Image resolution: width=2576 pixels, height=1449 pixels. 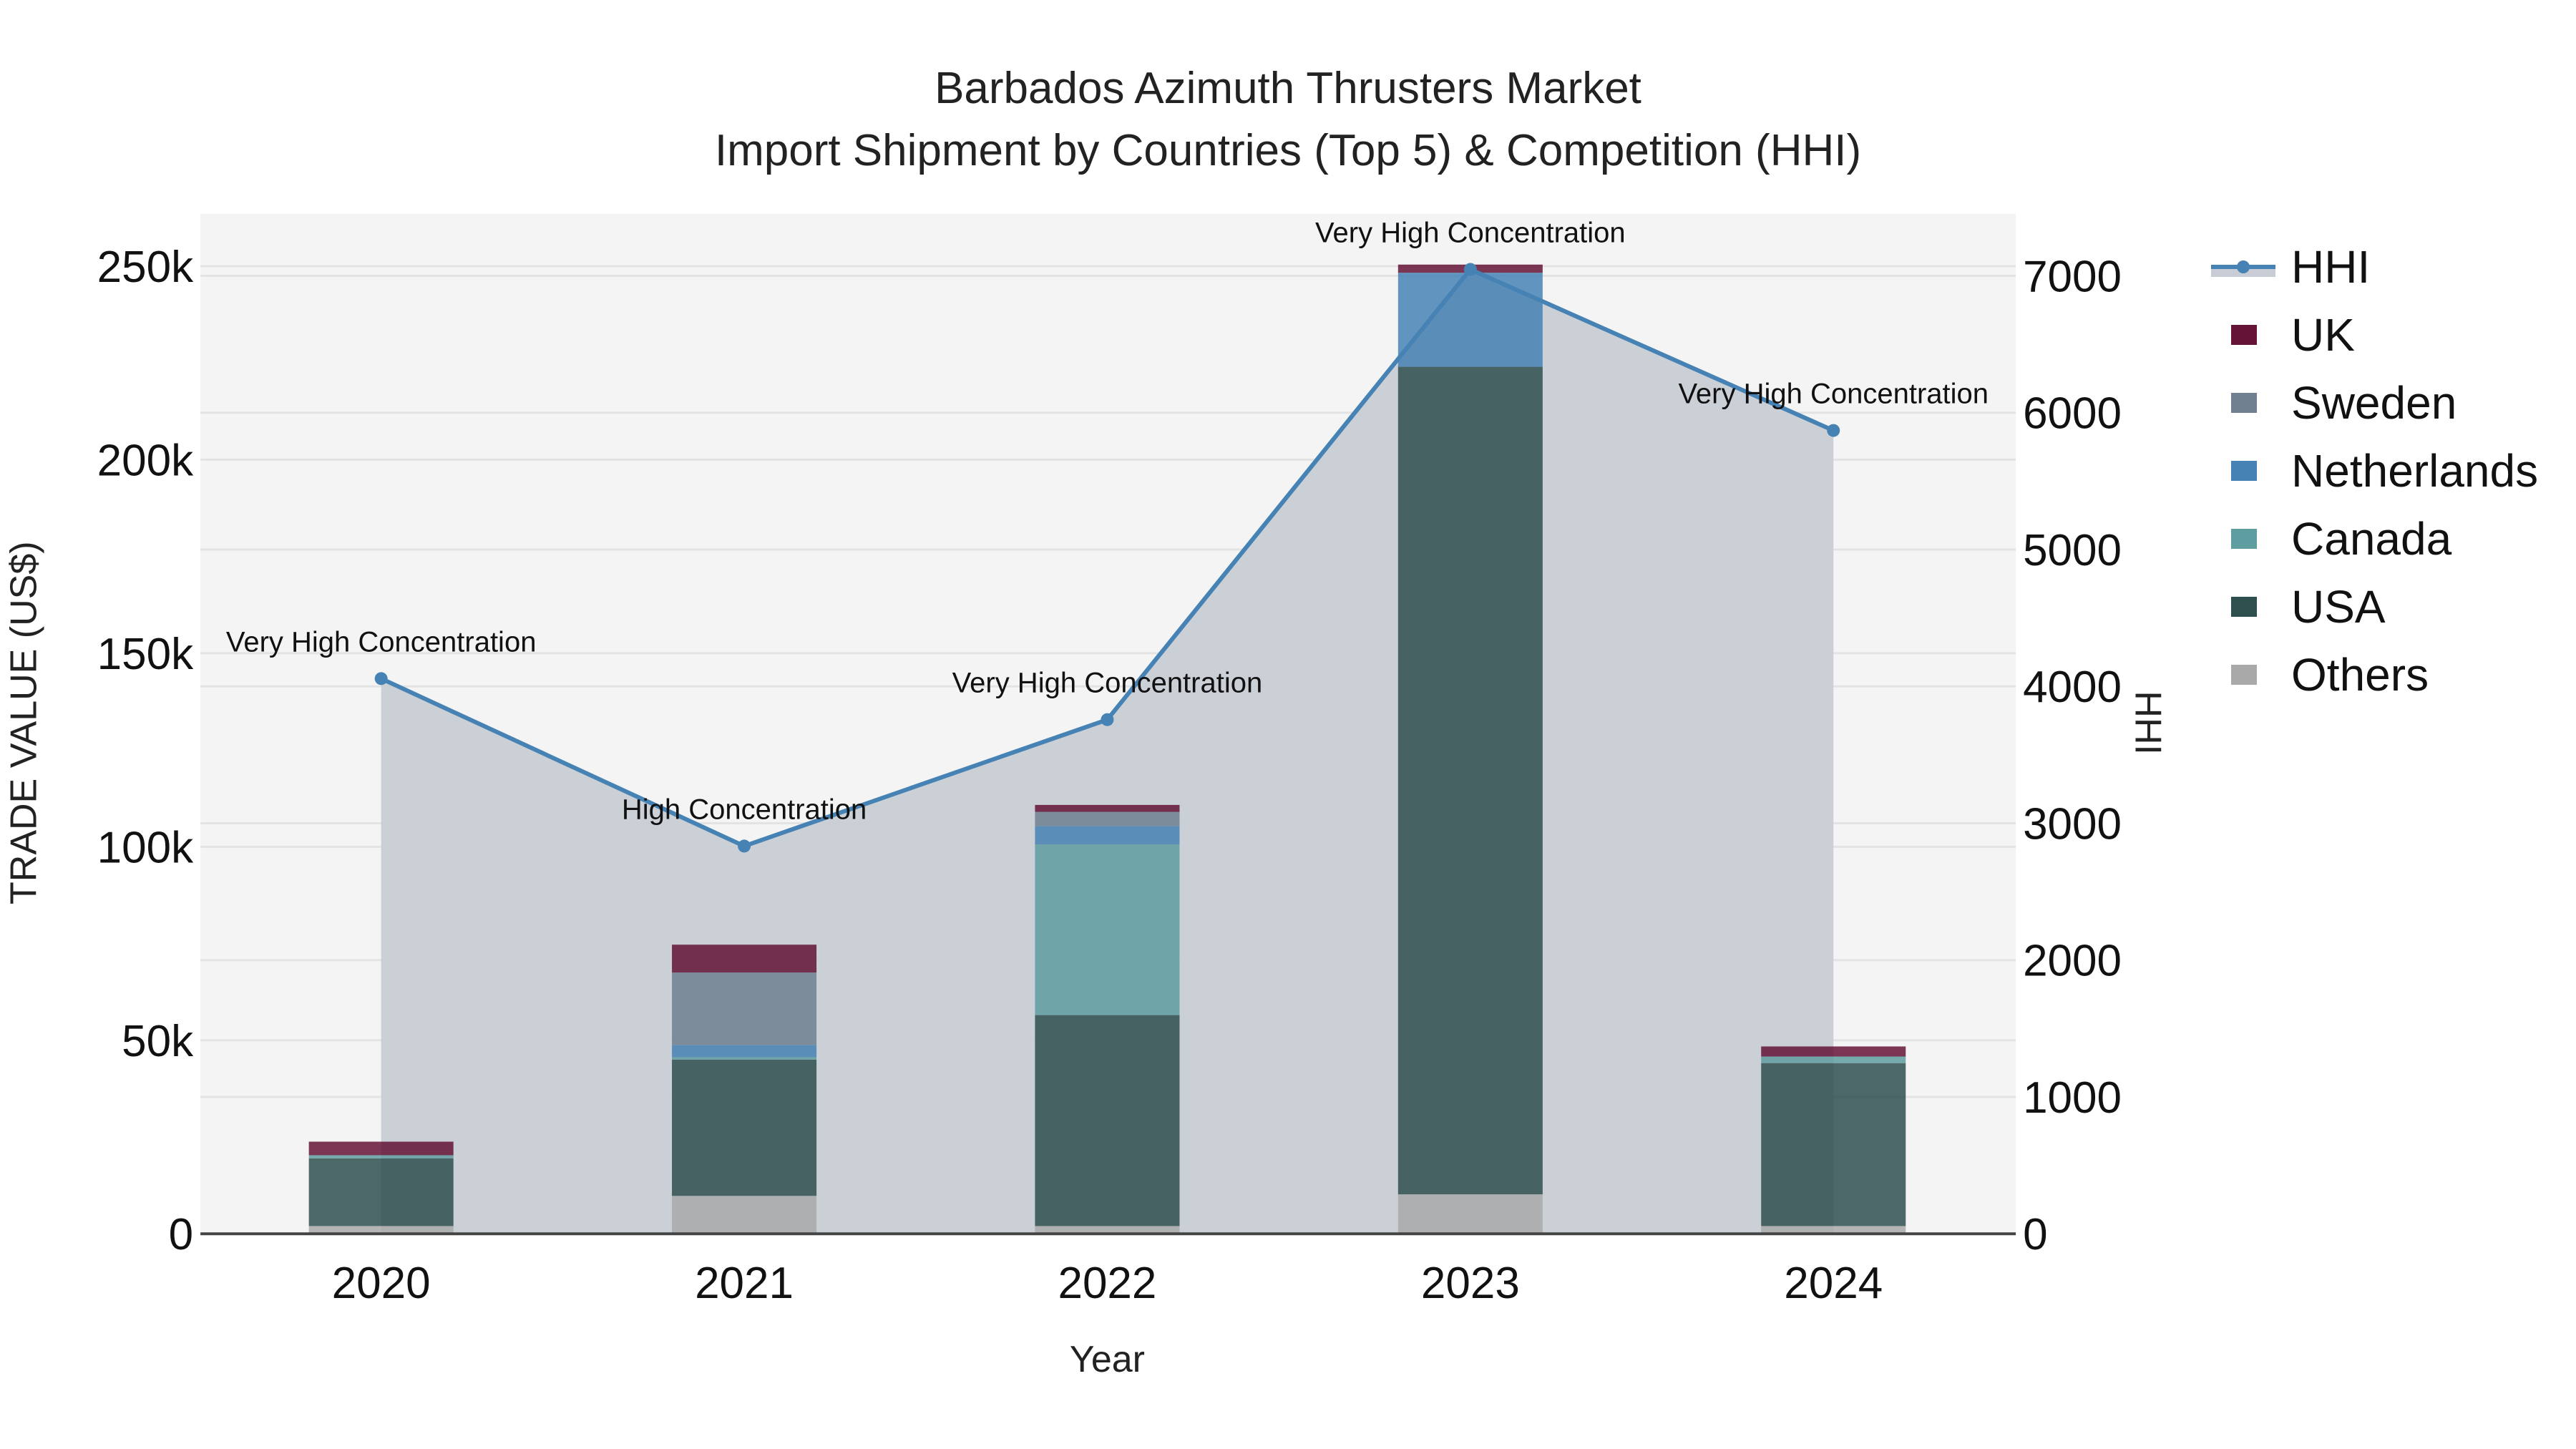 I want to click on legend-item-sweden: Sweden, so click(x=2374, y=402).